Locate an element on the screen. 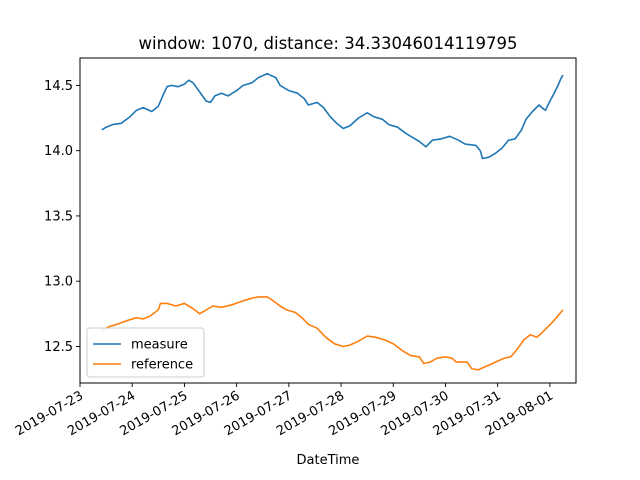 The image size is (640, 480). y-tick-label: 12.5 is located at coordinates (58, 347).